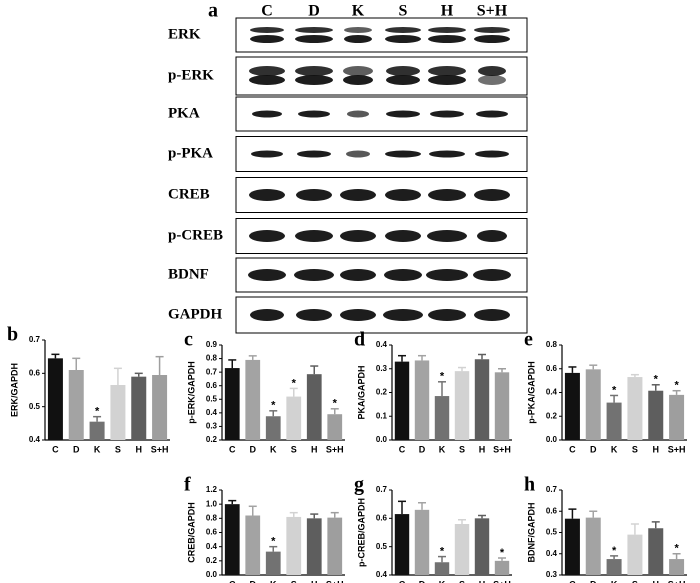  I want to click on panel-letter: g, so click(359, 485).